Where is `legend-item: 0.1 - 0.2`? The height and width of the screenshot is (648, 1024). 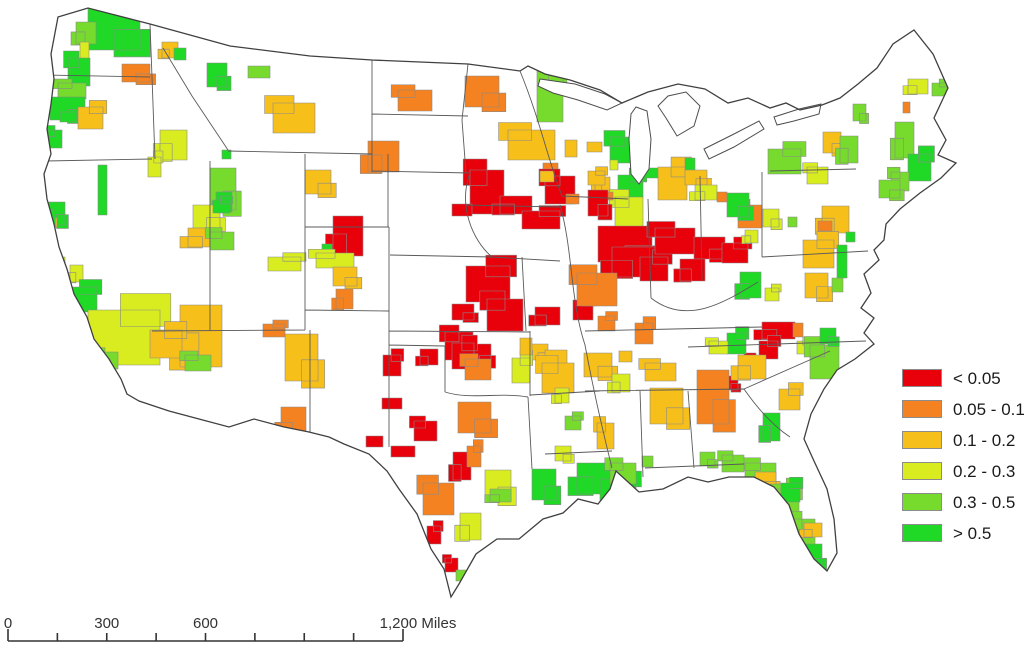
legend-item: 0.1 - 0.2 is located at coordinates (963, 440).